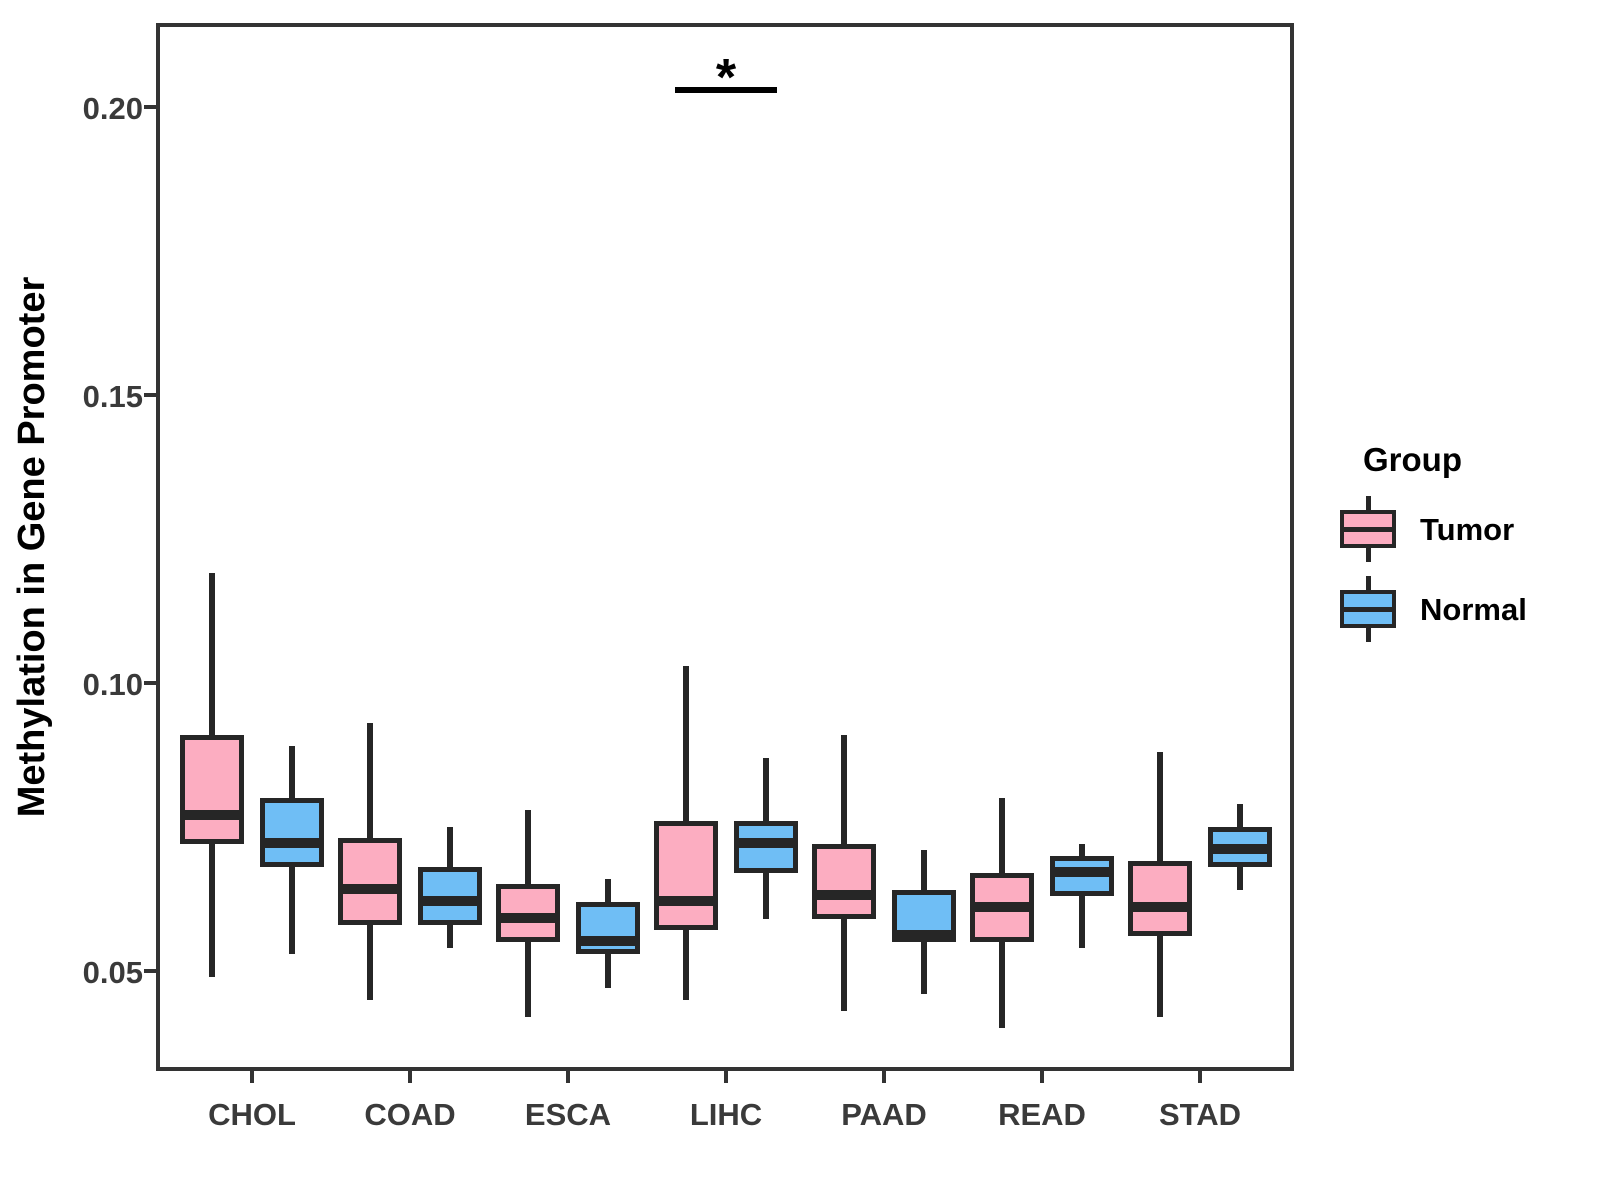 The image size is (1600, 1200). What do you see at coordinates (1240, 849) in the screenshot?
I see `median-STAD-normal` at bounding box center [1240, 849].